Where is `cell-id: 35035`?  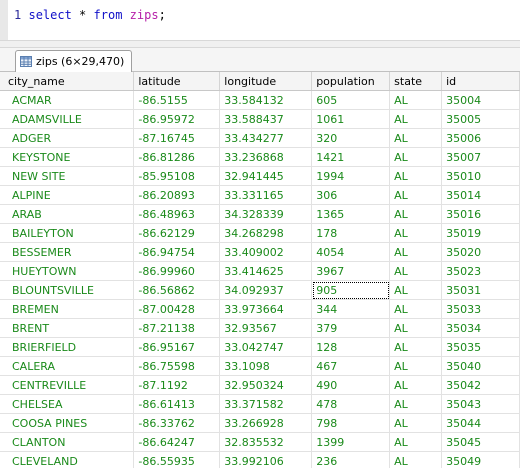 cell-id: 35035 is located at coordinates (480, 347).